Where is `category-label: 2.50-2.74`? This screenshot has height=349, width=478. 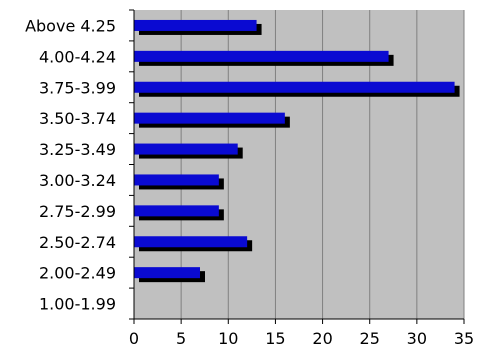 category-label: 2.50-2.74 is located at coordinates (77, 242).